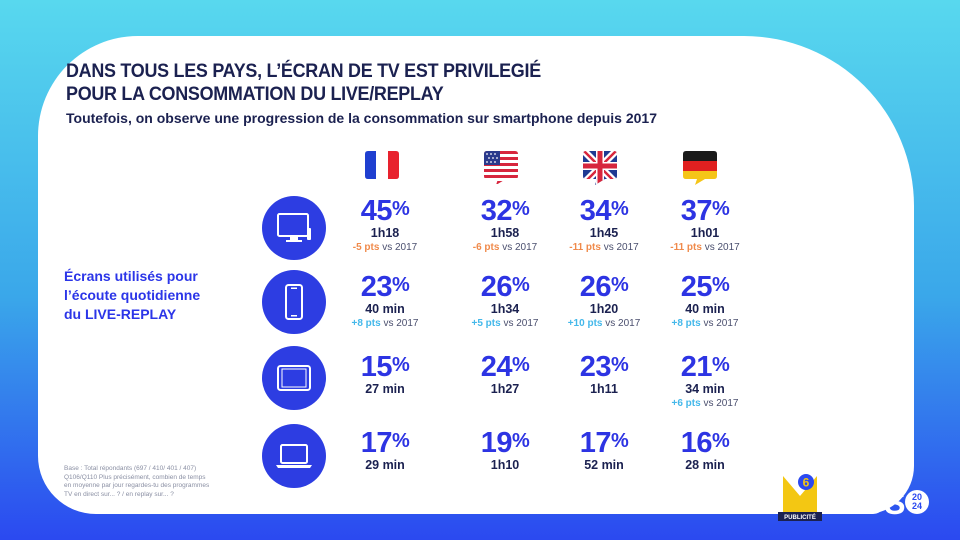 This screenshot has height=540, width=960. I want to click on data-cell: 34% 1h45 -11 pts vs 2017, so click(604, 225).